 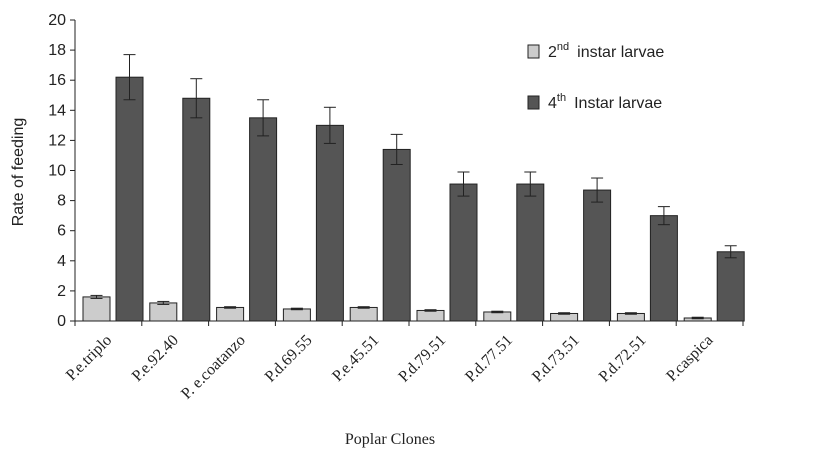 I want to click on x-tick-label: P.d.79.51, so click(x=422, y=359).